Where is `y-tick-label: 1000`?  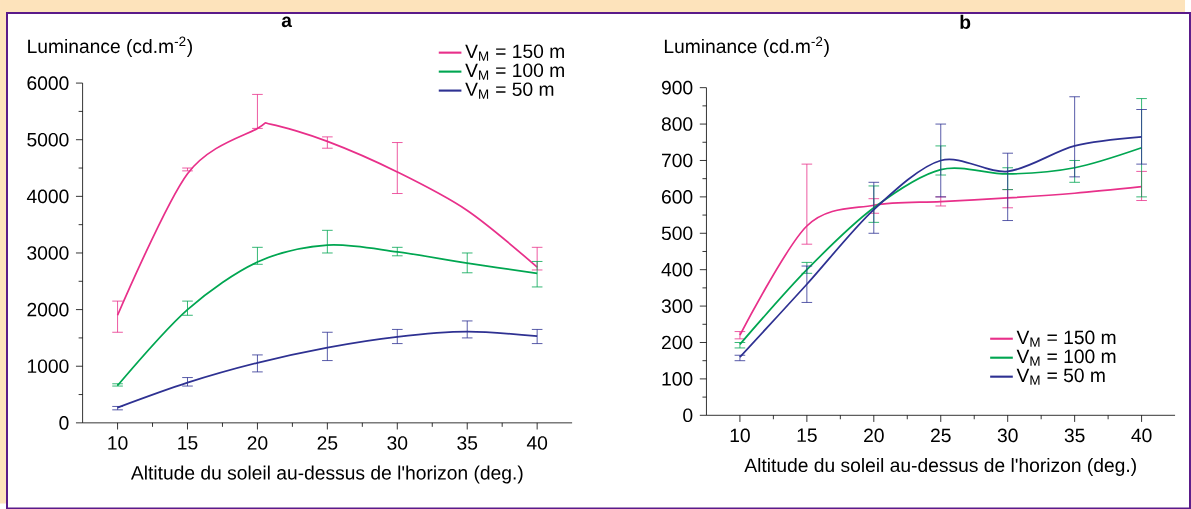 y-tick-label: 1000 is located at coordinates (48, 366).